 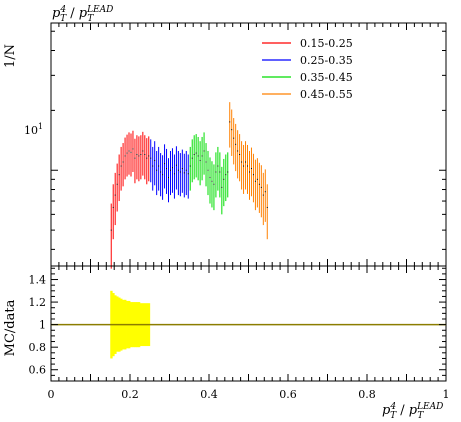 What do you see at coordinates (51, 394) in the screenshot?
I see `x-tick-label: 0` at bounding box center [51, 394].